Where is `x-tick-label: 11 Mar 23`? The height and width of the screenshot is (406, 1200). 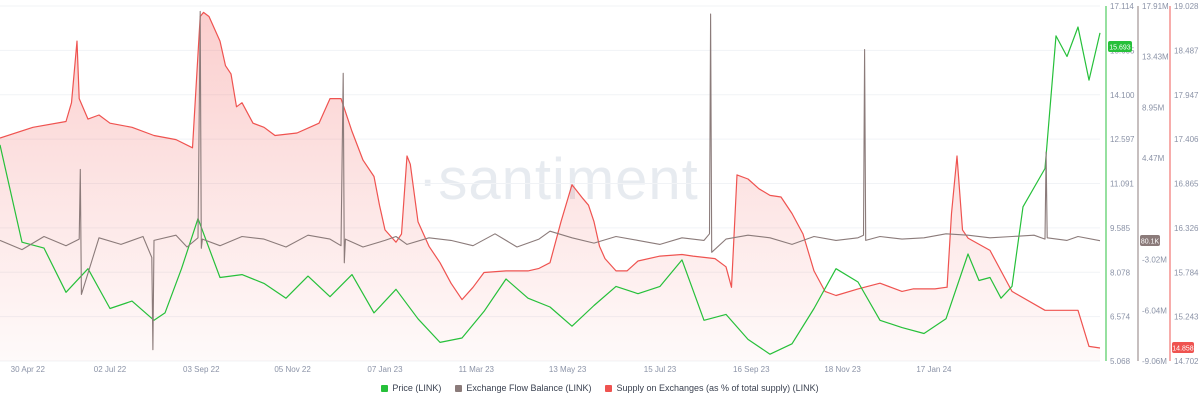 x-tick-label: 11 Mar 23 is located at coordinates (477, 369).